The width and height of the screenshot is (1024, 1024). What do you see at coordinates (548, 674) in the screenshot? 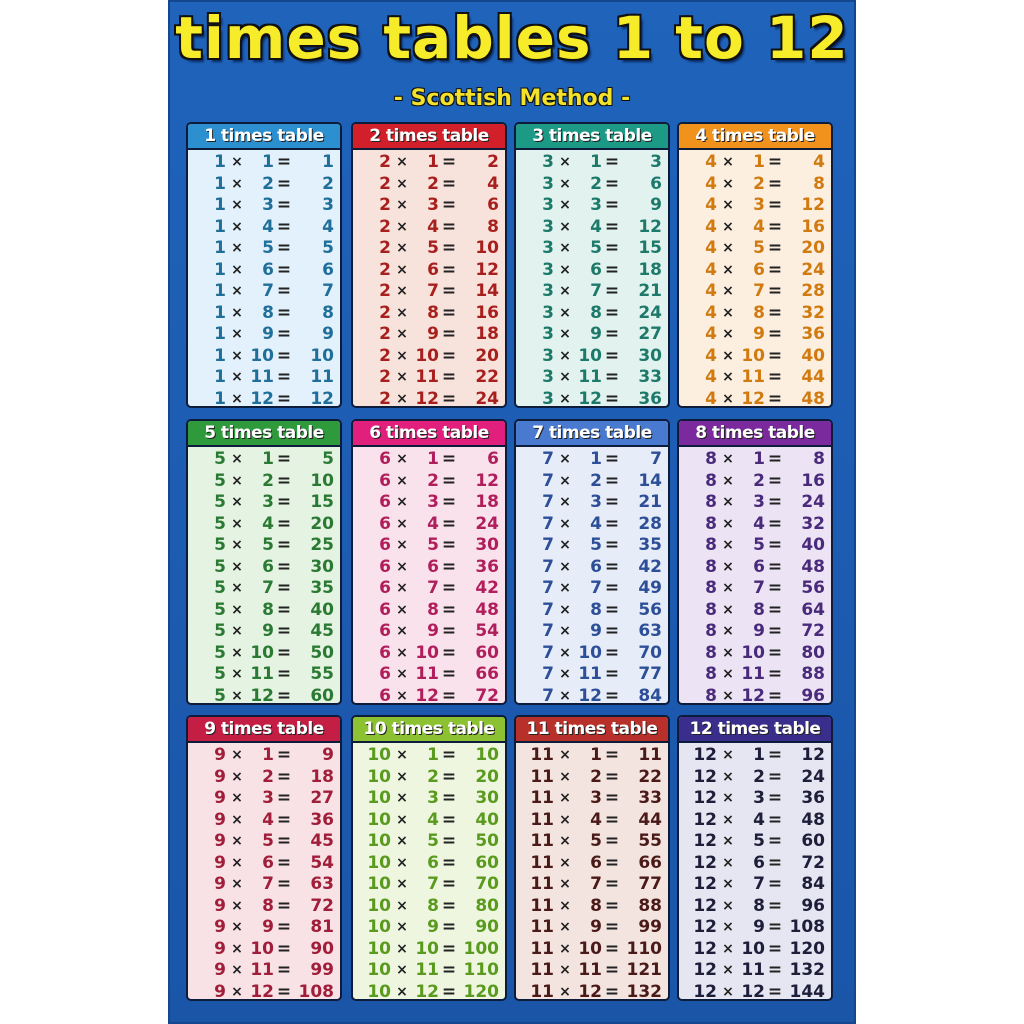
I see `multiplicand: 7` at bounding box center [548, 674].